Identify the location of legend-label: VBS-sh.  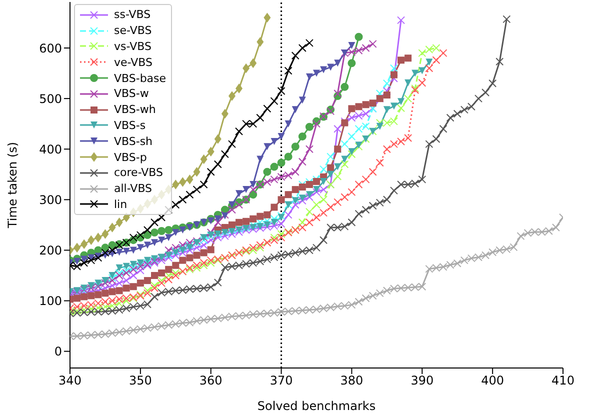
(133, 141).